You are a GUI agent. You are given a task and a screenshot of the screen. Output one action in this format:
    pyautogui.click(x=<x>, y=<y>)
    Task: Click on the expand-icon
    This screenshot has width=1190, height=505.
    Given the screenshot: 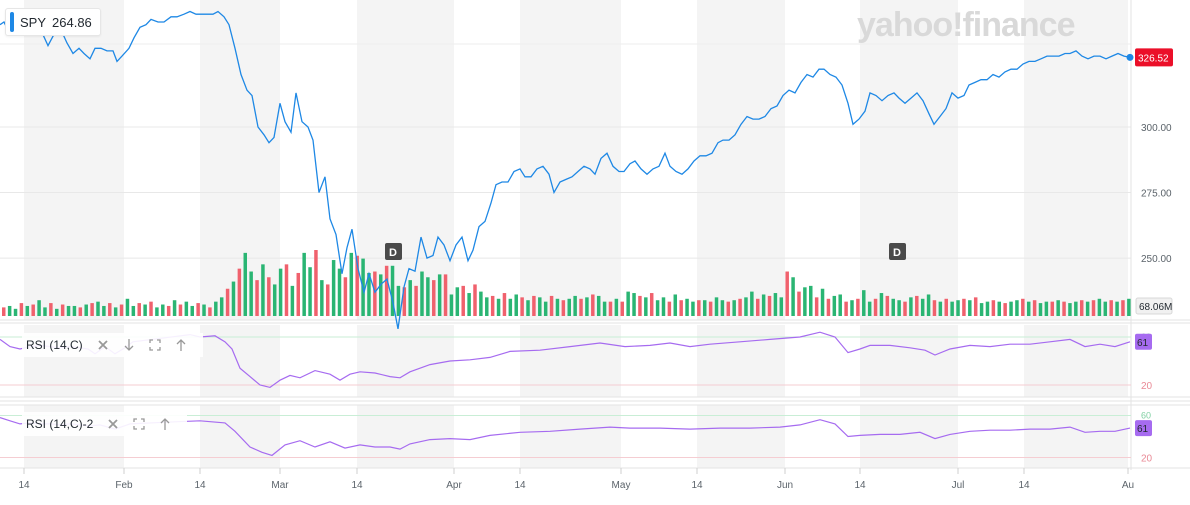 What is the action you would take?
    pyautogui.click(x=155, y=345)
    